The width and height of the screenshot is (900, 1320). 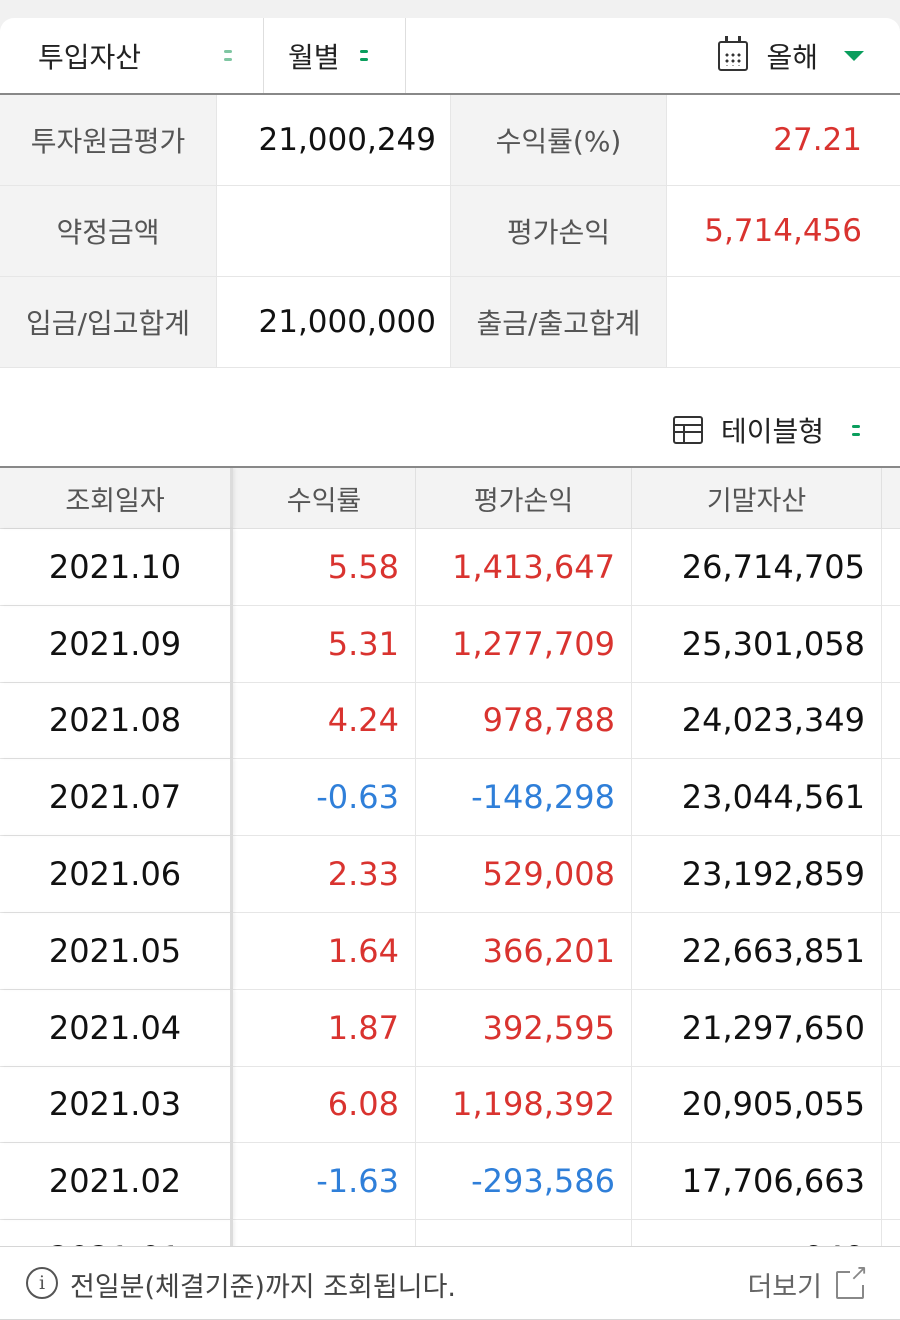 I want to click on summary-row: 약정금액 평가손익 5,714,456, so click(x=450, y=231).